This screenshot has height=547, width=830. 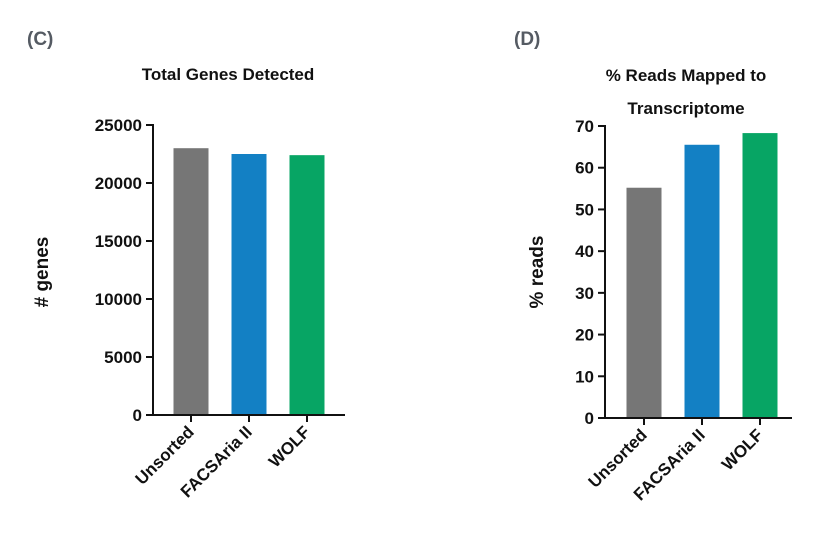 I want to click on y-tick-label: 5000, so click(x=123, y=357).